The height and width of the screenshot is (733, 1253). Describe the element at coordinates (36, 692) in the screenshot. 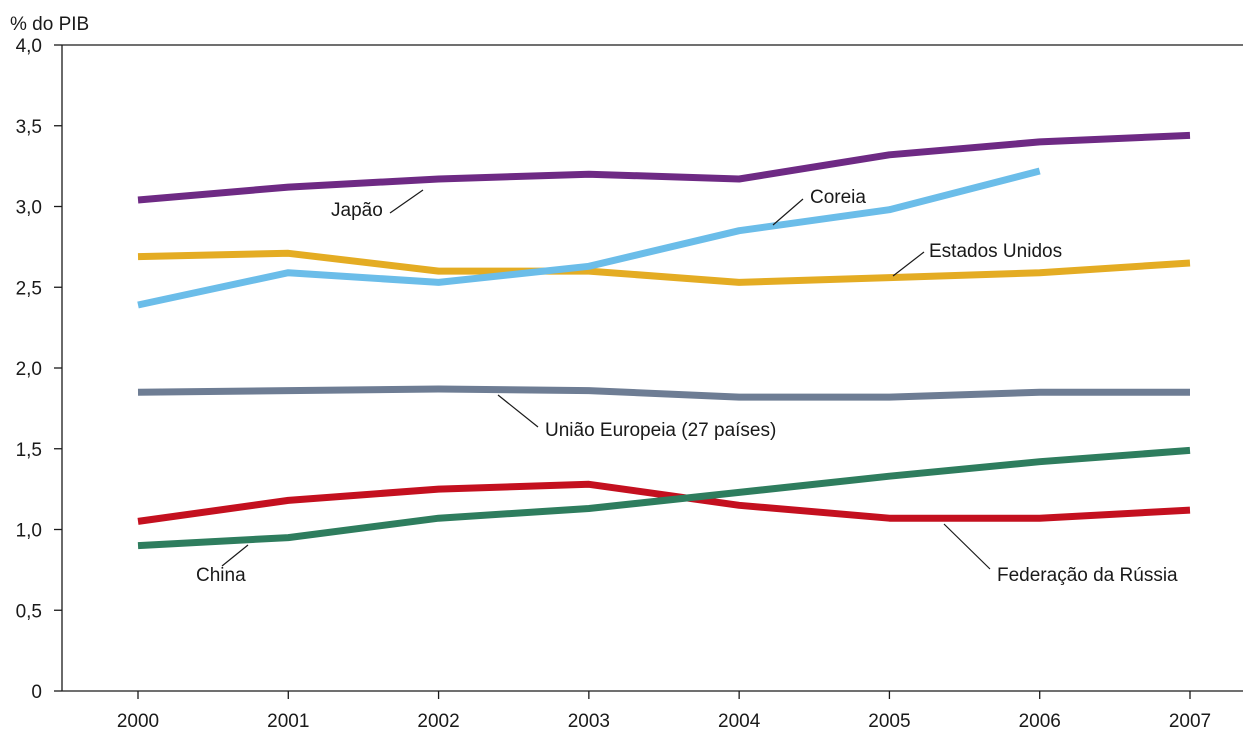

I see `y-tick-label: 0` at that location.